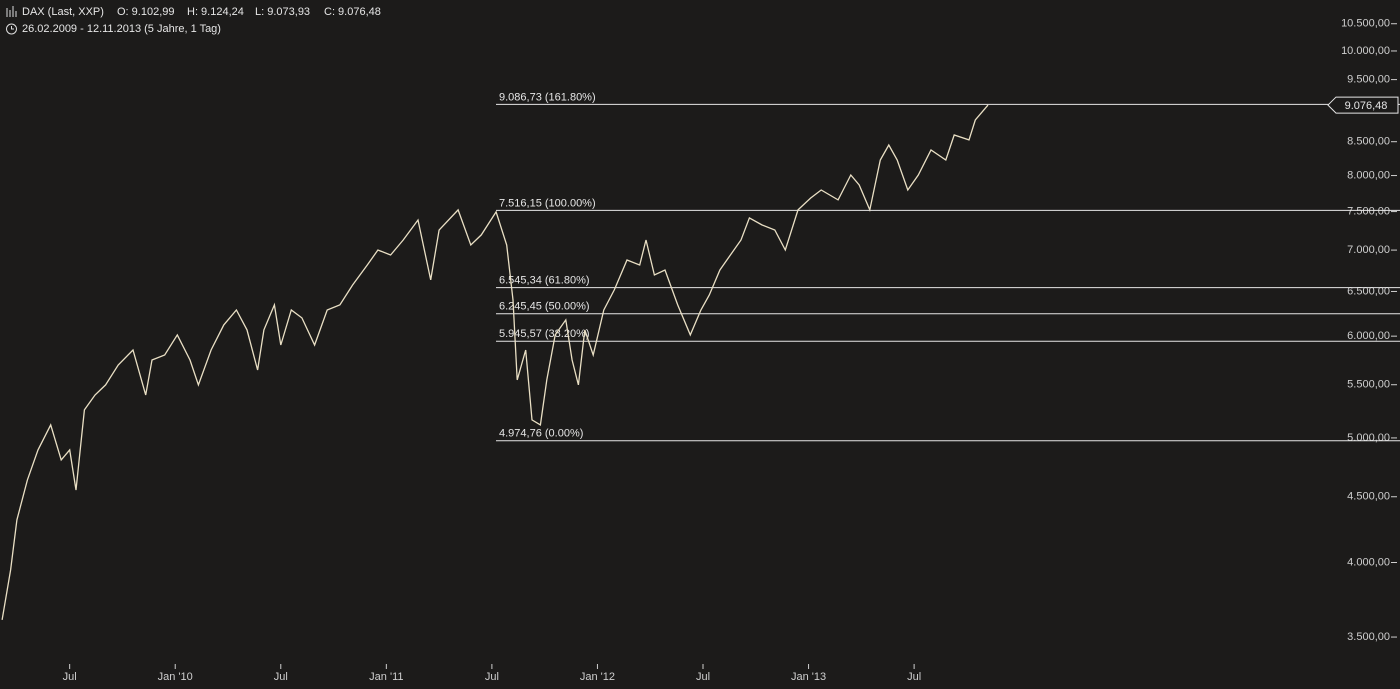  I want to click on y-tick-label: 9.500,00, so click(1368, 80).